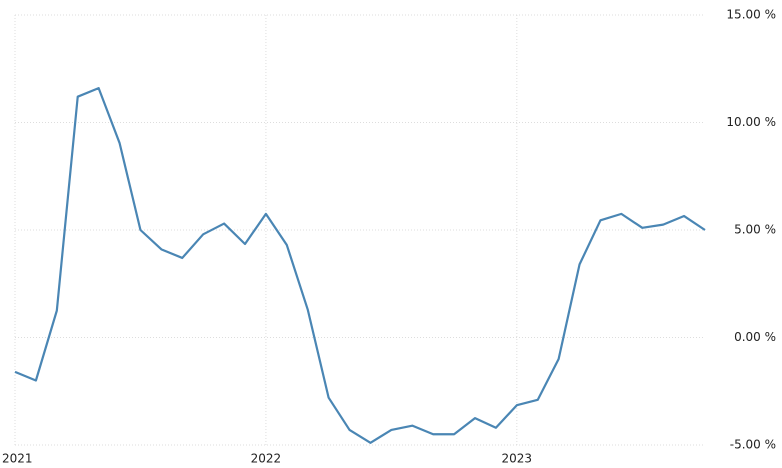 This screenshot has width=782, height=468. Describe the element at coordinates (751, 122) in the screenshot. I see `y-tick-label: 10.00 %` at that location.